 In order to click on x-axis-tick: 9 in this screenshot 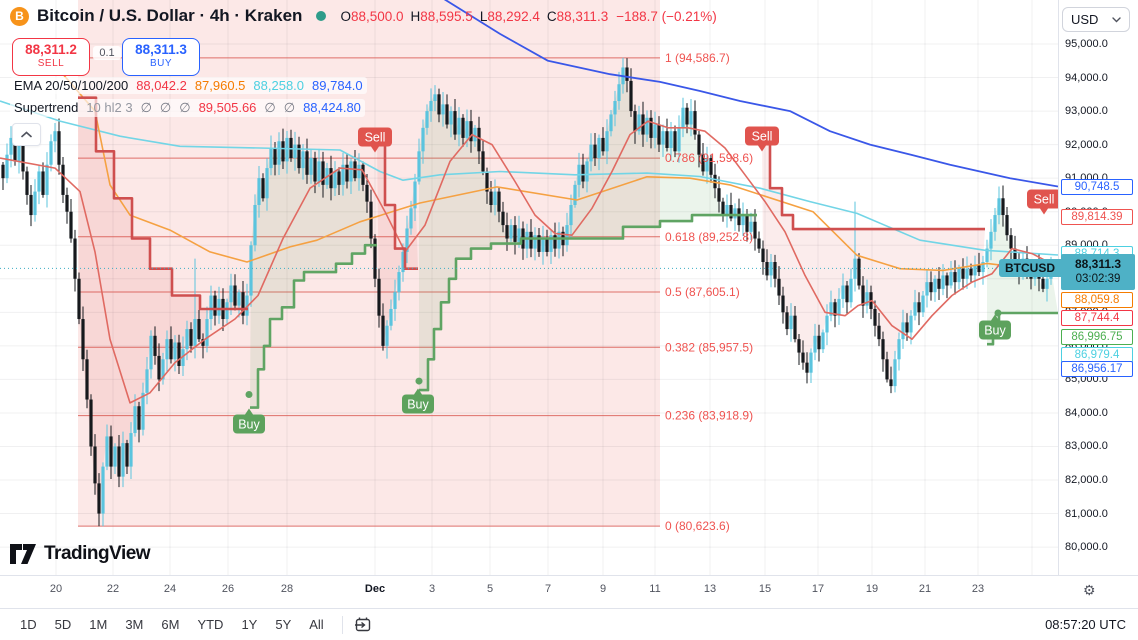, I will do `click(603, 589)`.